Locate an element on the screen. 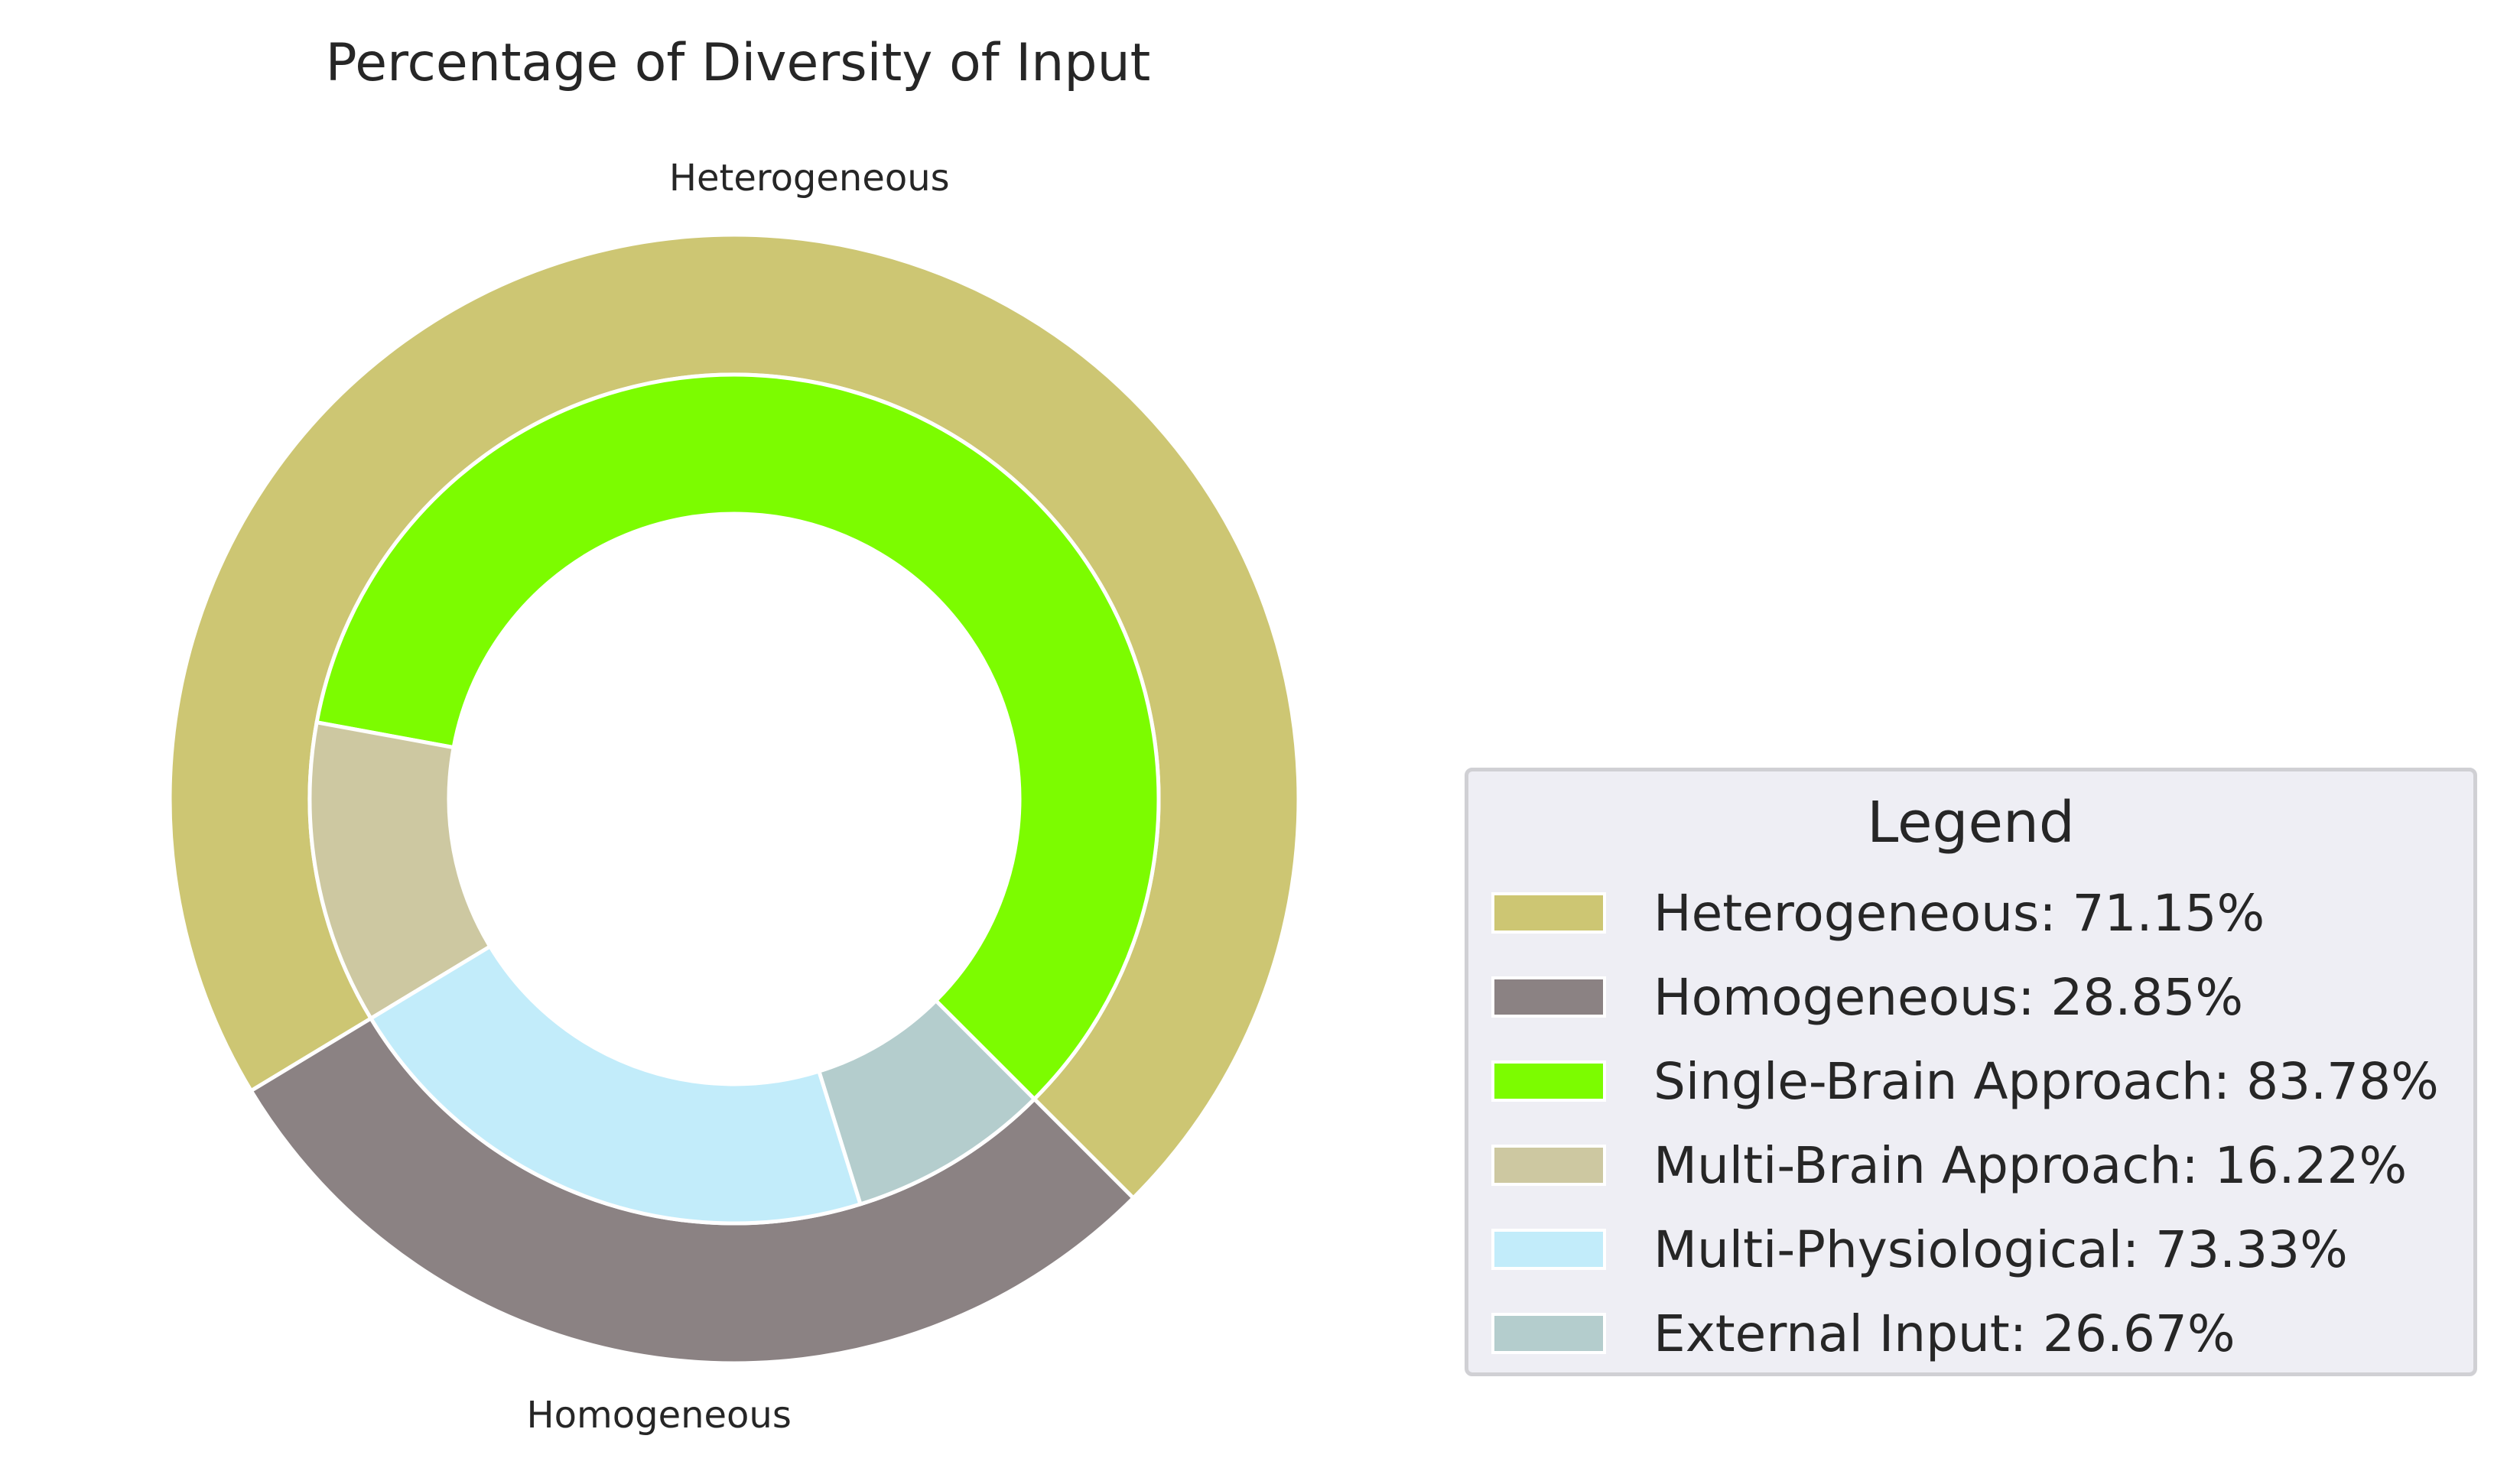 The height and width of the screenshot is (1468, 2520). outer-label-homogeneous: Homogeneous is located at coordinates (659, 1415).